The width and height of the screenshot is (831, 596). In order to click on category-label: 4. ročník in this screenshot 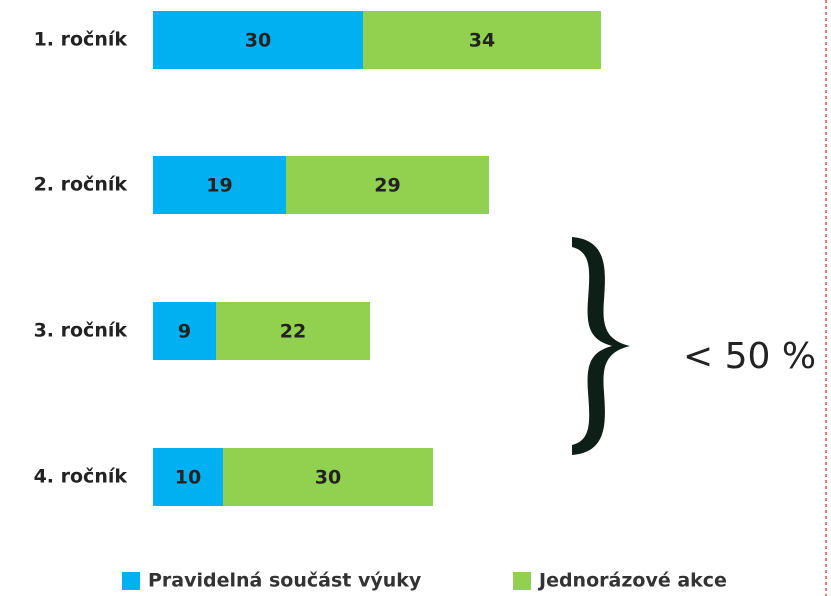, I will do `click(81, 477)`.